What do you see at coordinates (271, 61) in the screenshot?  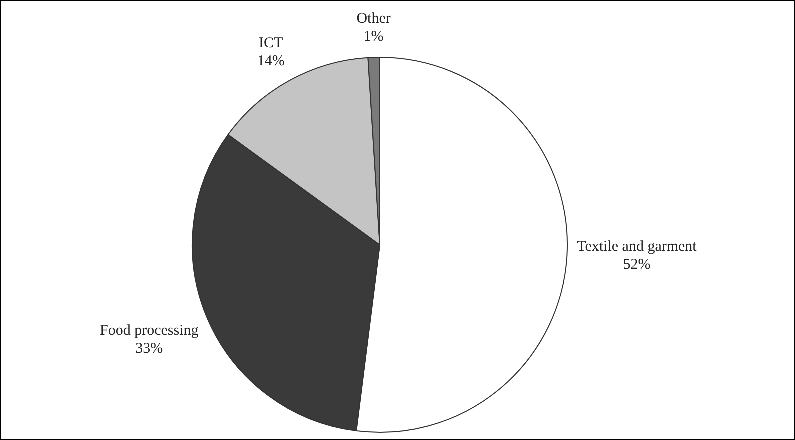 I see `data-label: 14%` at bounding box center [271, 61].